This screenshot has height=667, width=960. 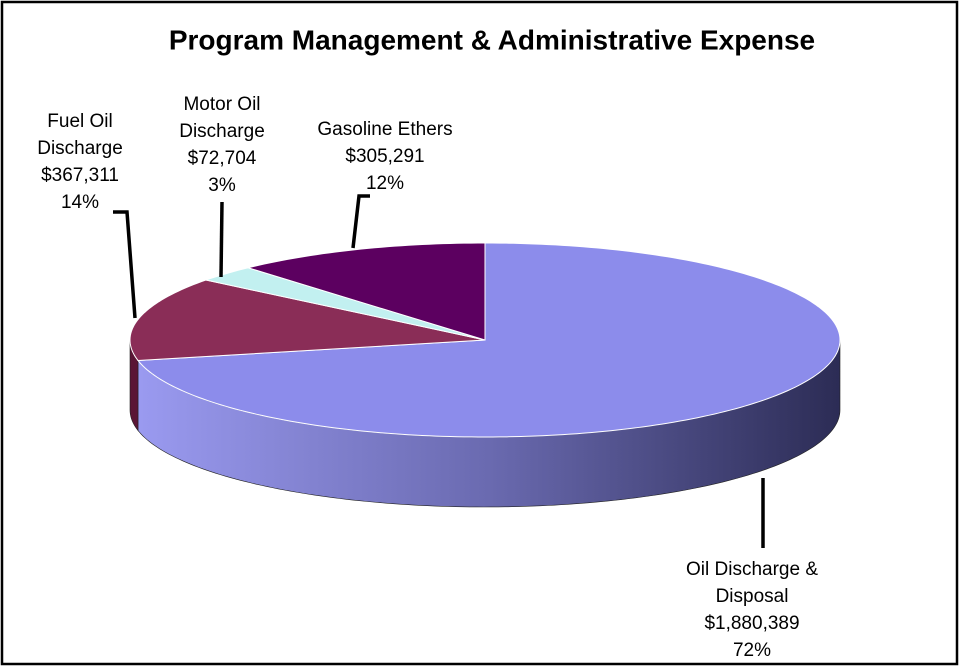 I want to click on percent-label: 14%, so click(x=80, y=202).